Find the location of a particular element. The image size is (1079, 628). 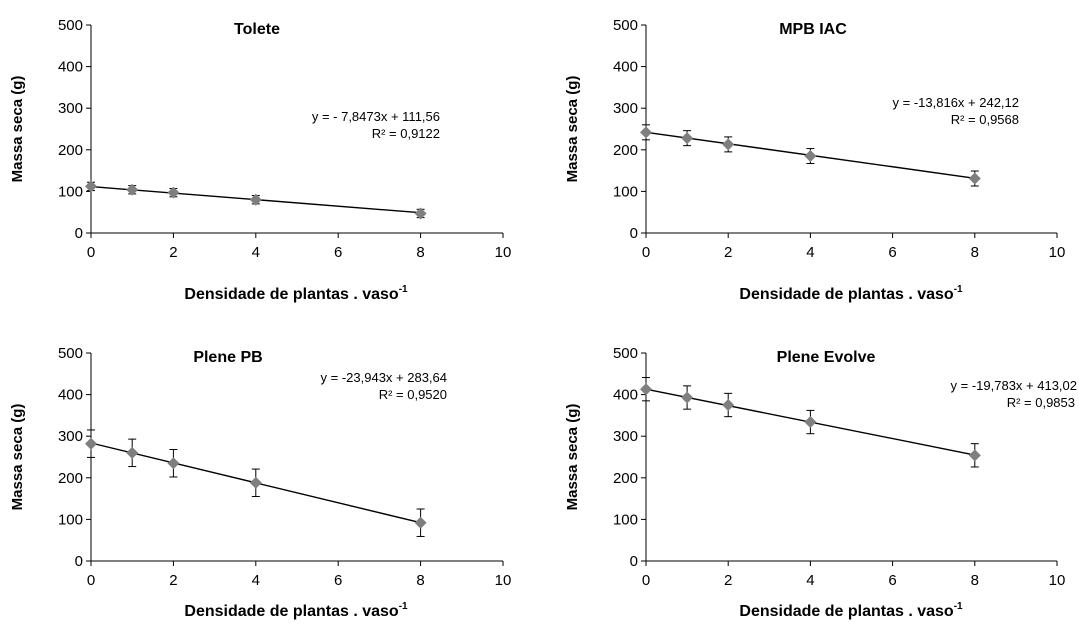

chart-title: MPB IAC is located at coordinates (813, 29).